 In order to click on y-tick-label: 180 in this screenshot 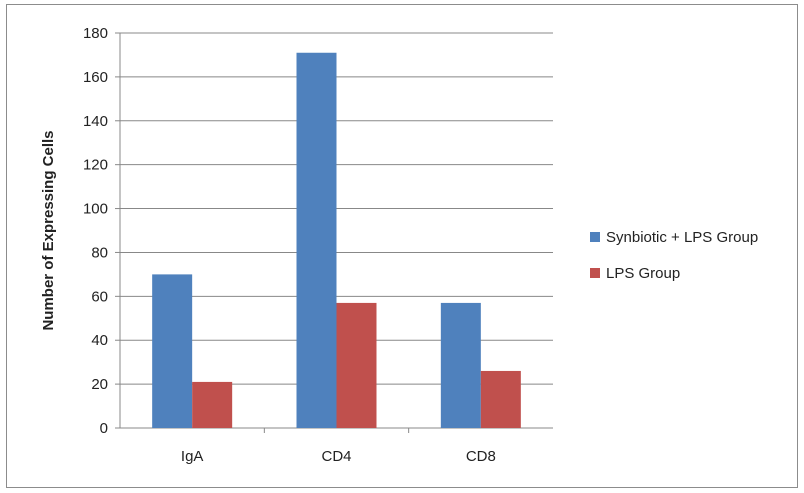, I will do `click(95, 33)`.